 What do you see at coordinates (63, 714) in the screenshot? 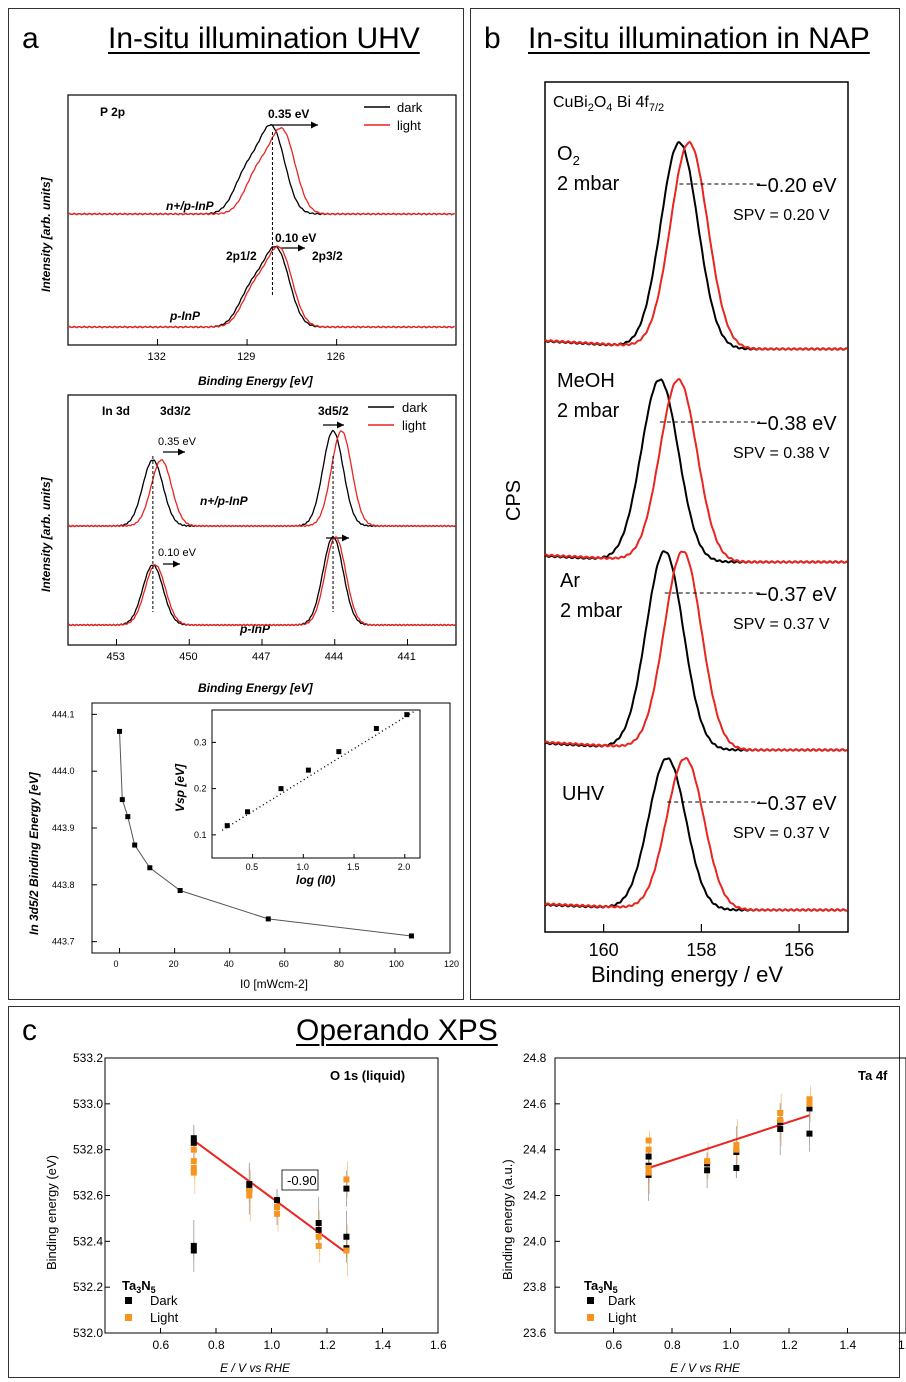
I see `be-ytick-label: 444.1` at bounding box center [63, 714].